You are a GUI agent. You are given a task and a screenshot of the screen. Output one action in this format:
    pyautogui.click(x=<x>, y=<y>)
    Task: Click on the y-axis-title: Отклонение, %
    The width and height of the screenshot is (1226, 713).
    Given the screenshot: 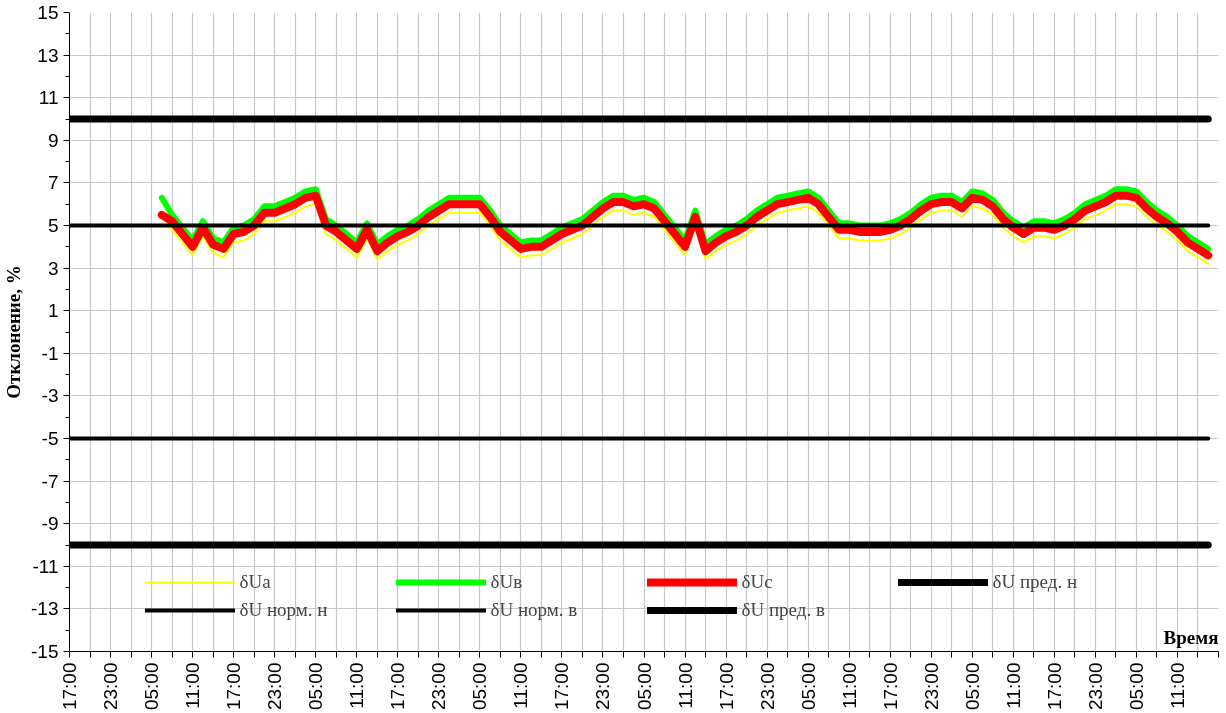 What is the action you would take?
    pyautogui.click(x=14, y=332)
    